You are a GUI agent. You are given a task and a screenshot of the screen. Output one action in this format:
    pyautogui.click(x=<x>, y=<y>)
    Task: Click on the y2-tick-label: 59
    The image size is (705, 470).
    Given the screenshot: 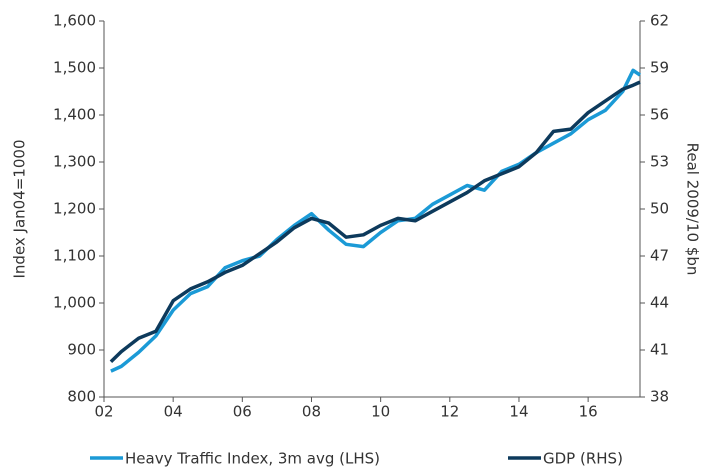 What is the action you would take?
    pyautogui.click(x=659, y=68)
    